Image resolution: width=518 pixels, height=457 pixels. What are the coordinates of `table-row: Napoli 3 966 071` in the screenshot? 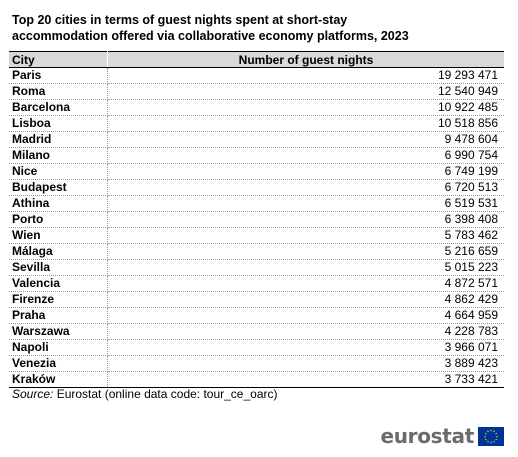 It's located at (256, 347).